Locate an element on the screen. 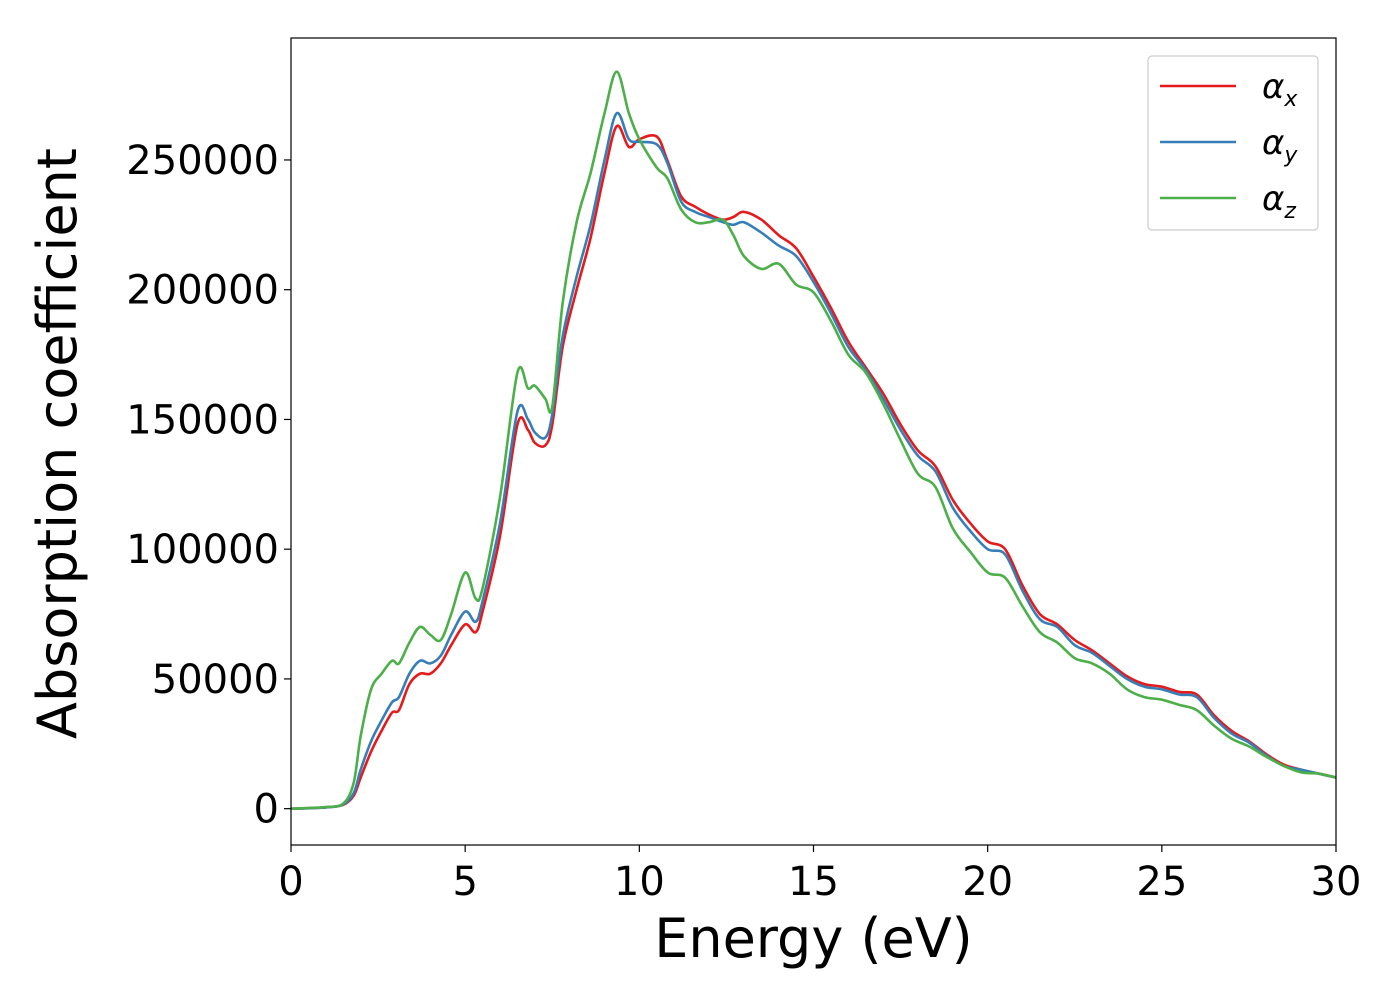 The height and width of the screenshot is (1000, 1400). x-axis-title: Energy (eV) is located at coordinates (813, 938).